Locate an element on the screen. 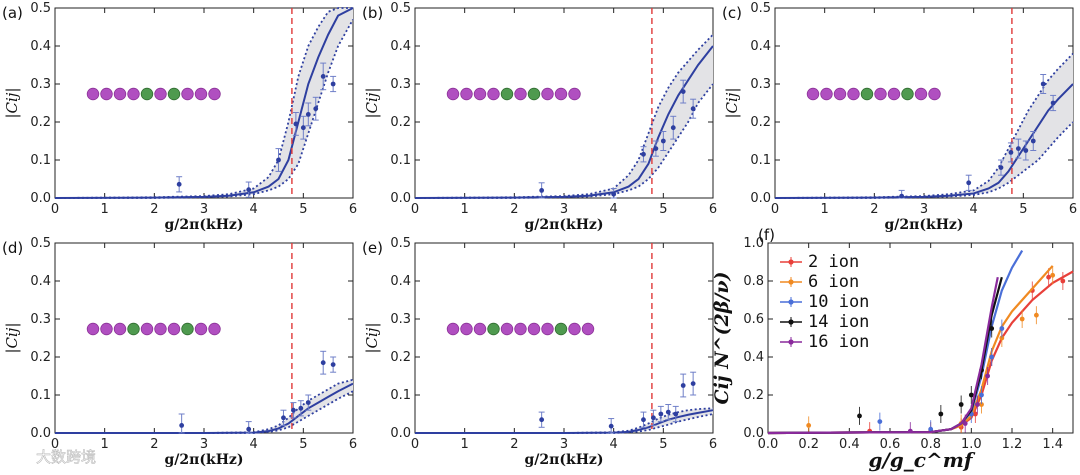 The height and width of the screenshot is (475, 1080). x-tick-label: 0 is located at coordinates (415, 209).